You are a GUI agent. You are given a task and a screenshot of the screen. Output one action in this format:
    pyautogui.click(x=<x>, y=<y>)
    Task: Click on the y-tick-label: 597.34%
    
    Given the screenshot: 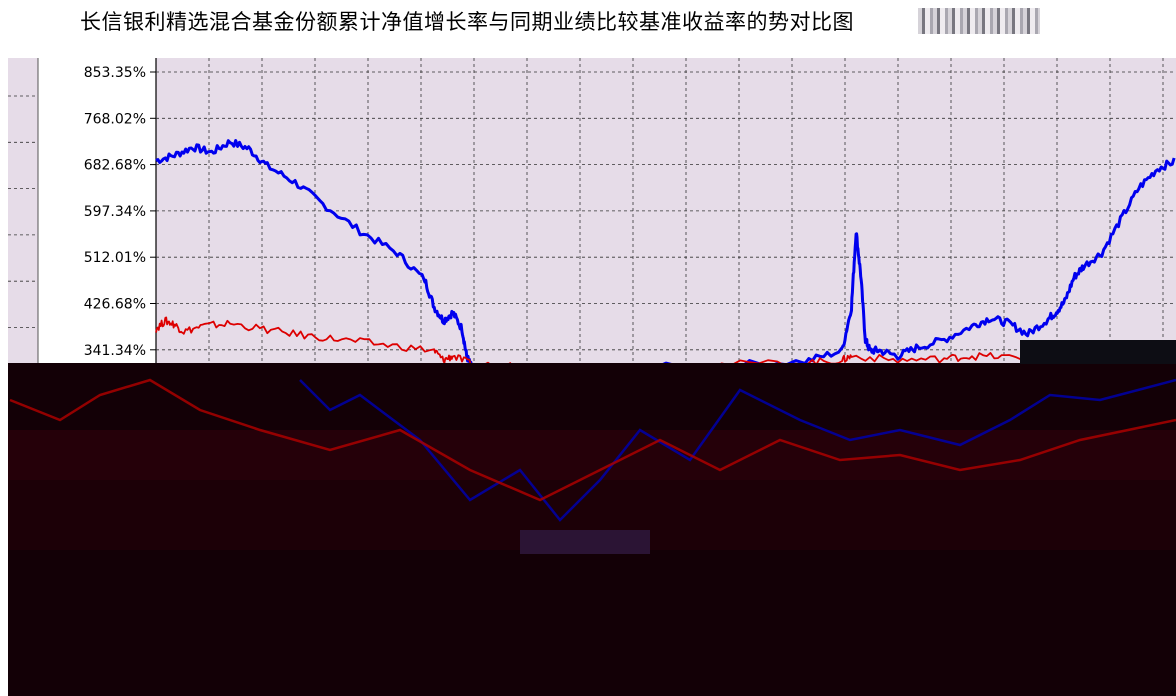 What is the action you would take?
    pyautogui.click(x=115, y=212)
    